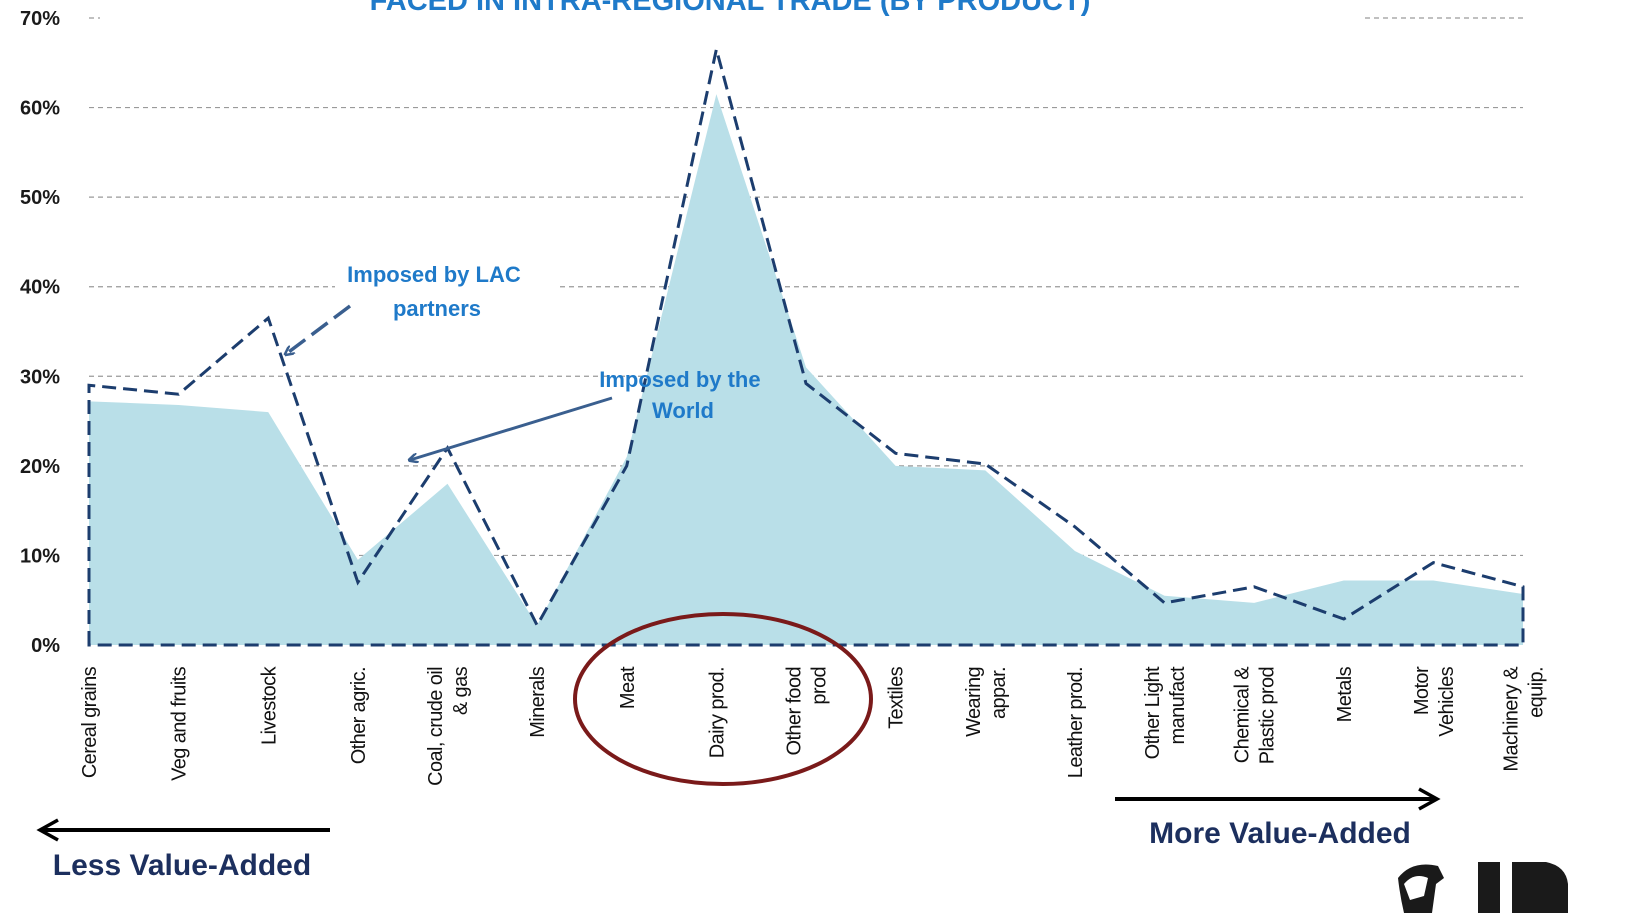 This screenshot has width=1628, height=913. I want to click on y-tick-label: 40%, so click(40, 288).